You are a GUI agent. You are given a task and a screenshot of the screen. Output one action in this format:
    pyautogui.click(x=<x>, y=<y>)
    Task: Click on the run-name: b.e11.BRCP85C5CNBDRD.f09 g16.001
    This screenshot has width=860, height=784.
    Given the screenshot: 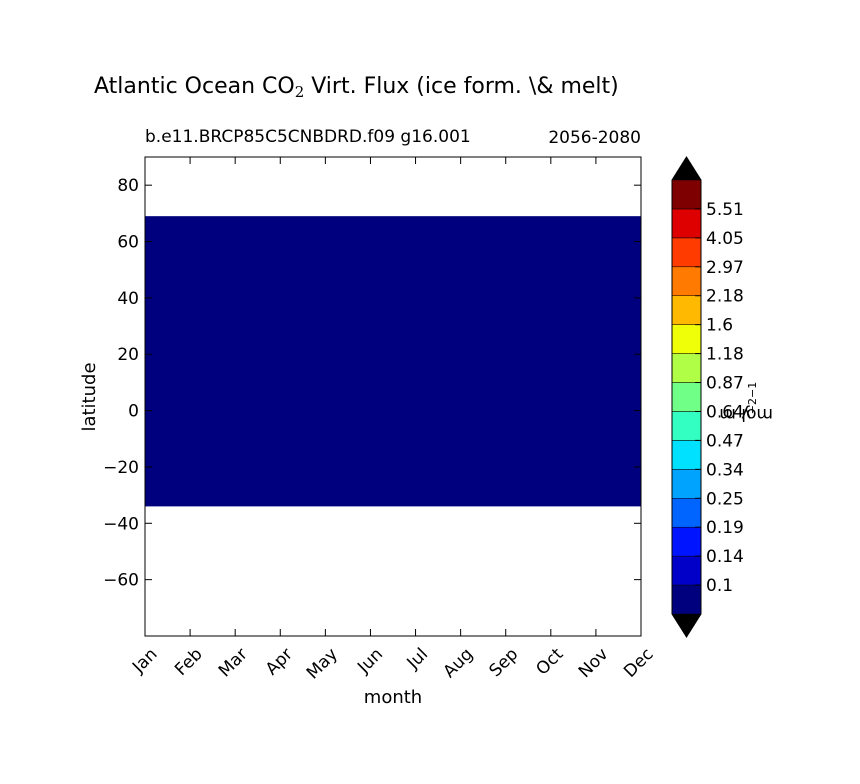 What is the action you would take?
    pyautogui.click(x=308, y=137)
    